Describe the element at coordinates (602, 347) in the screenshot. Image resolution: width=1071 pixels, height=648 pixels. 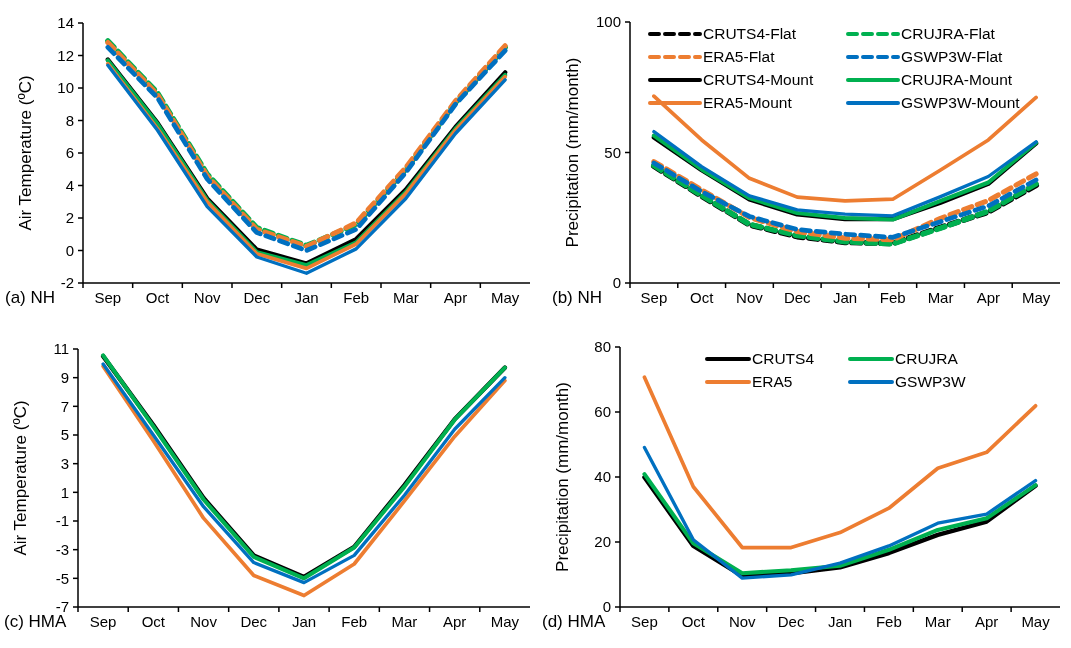
I see `y-tick-label: 80` at that location.